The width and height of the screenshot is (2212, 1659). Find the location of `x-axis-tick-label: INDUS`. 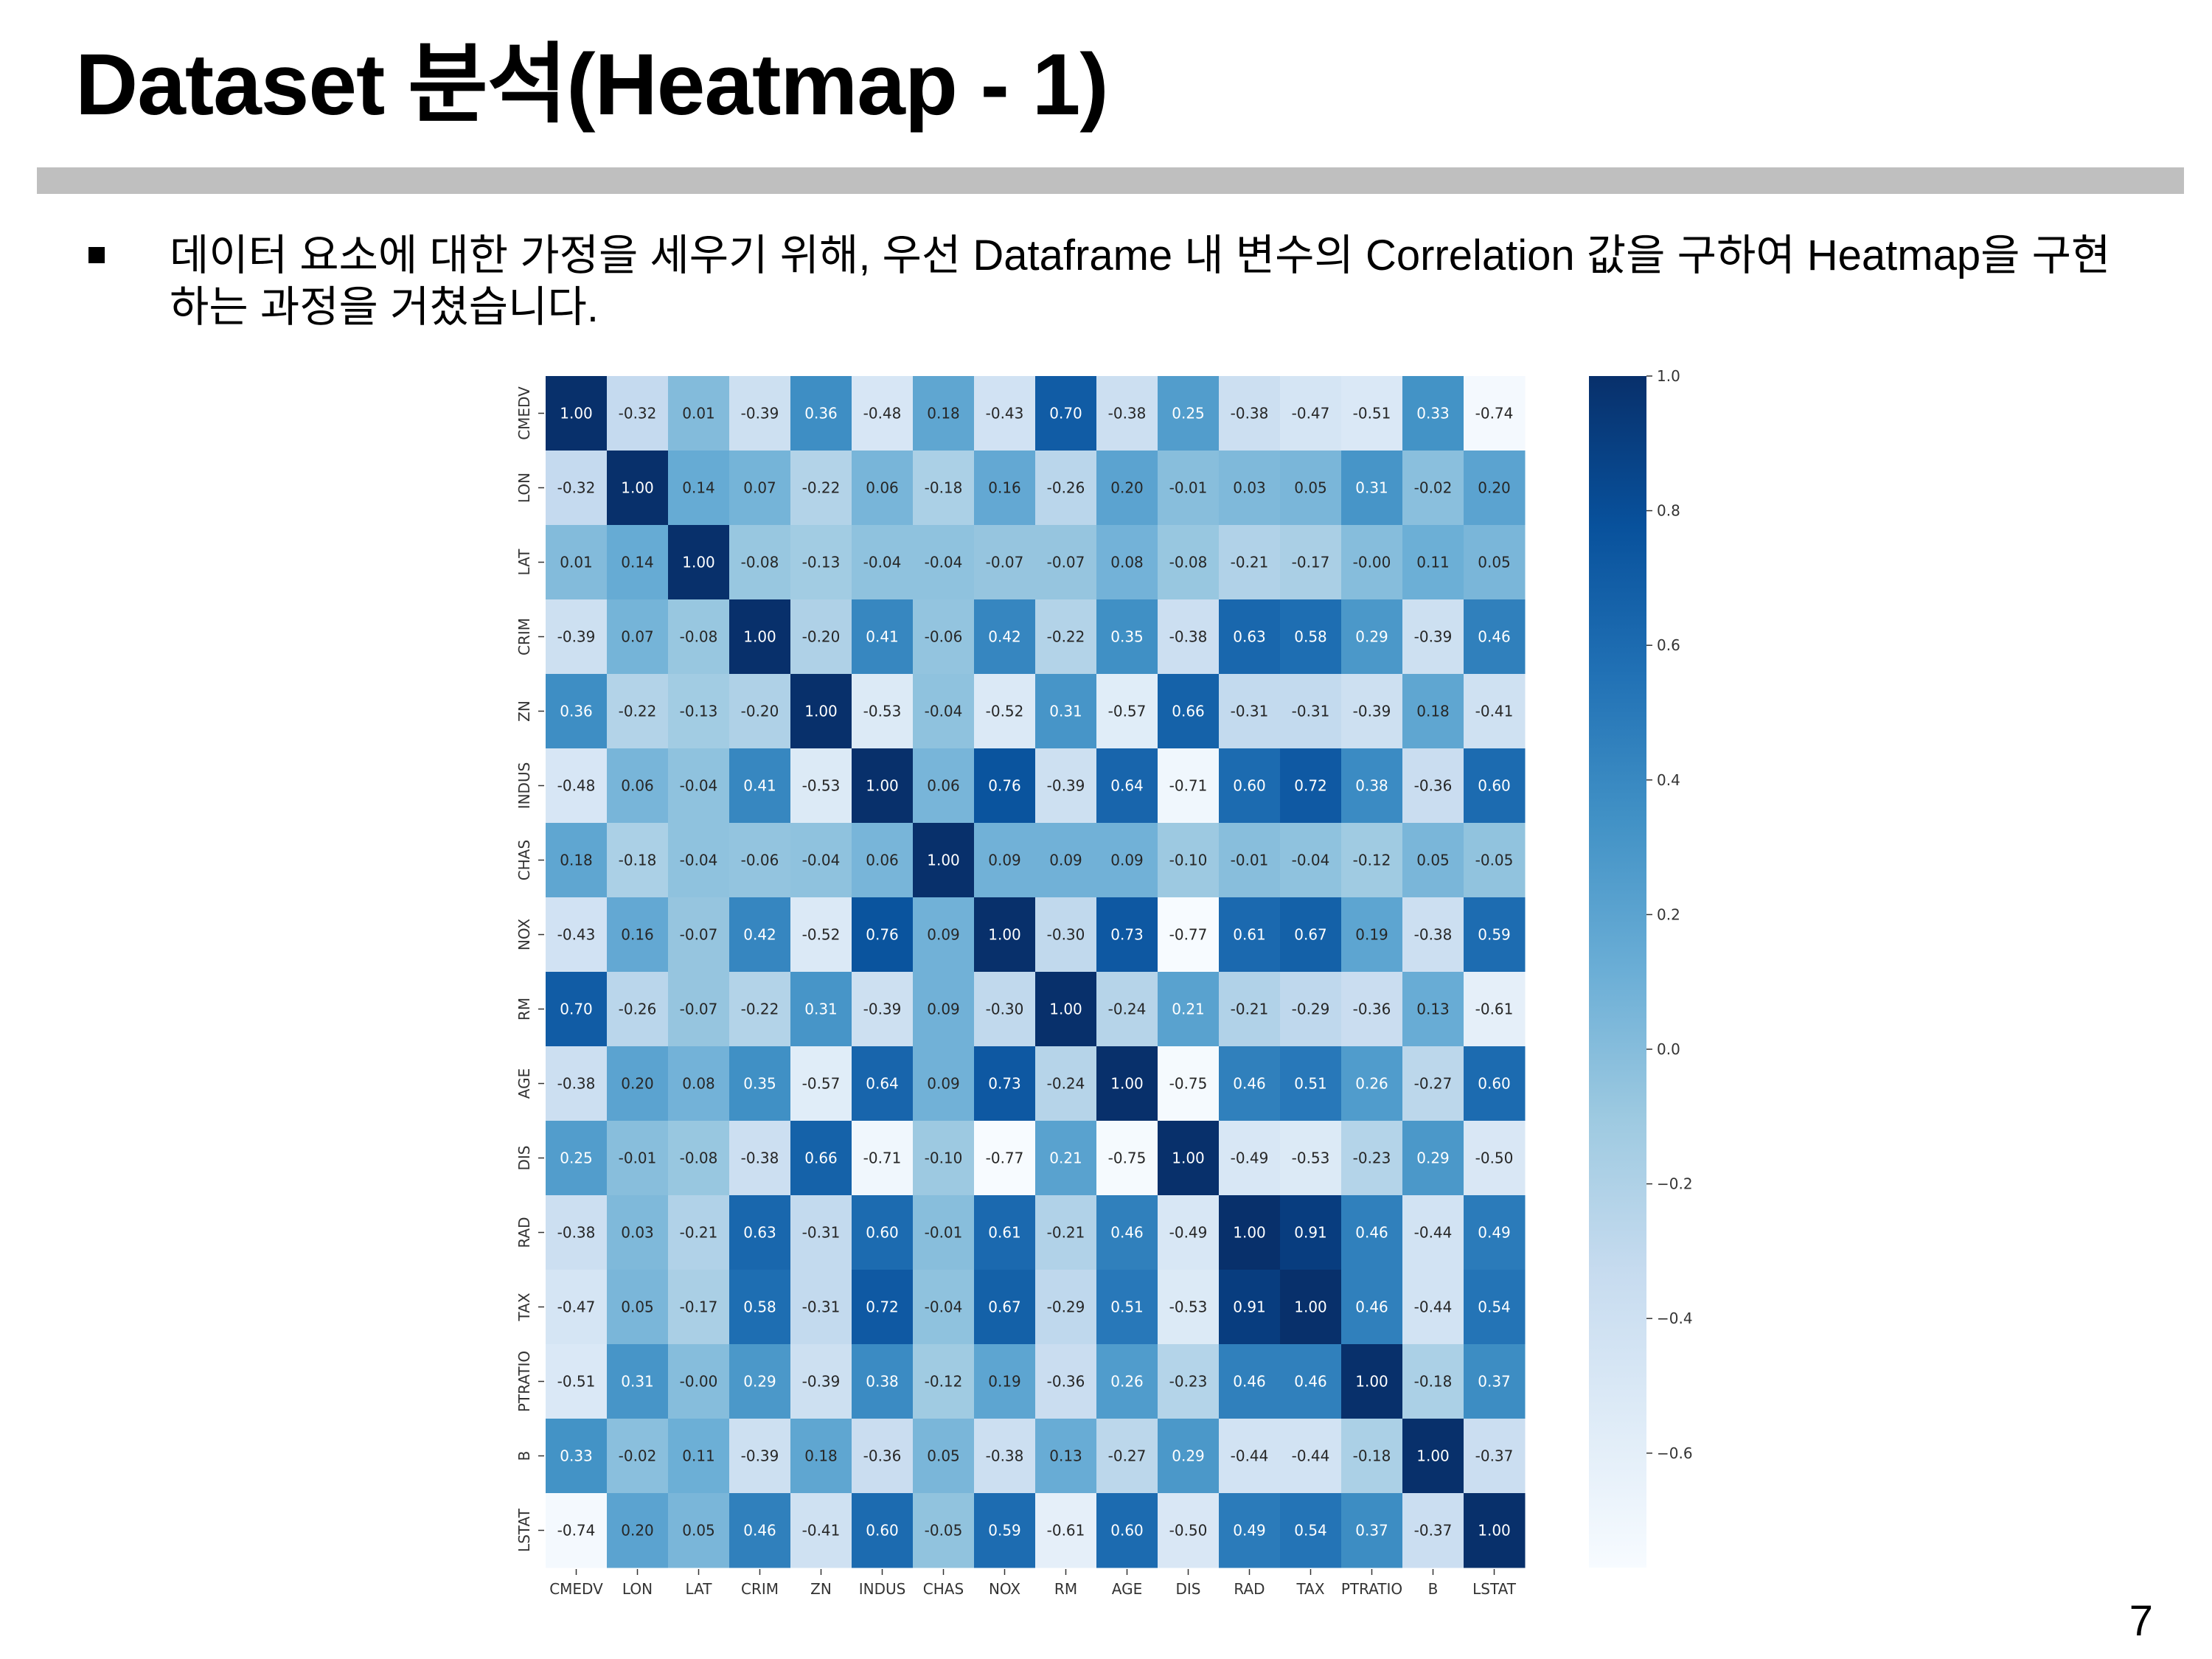

x-axis-tick-label: INDUS is located at coordinates (882, 1589).